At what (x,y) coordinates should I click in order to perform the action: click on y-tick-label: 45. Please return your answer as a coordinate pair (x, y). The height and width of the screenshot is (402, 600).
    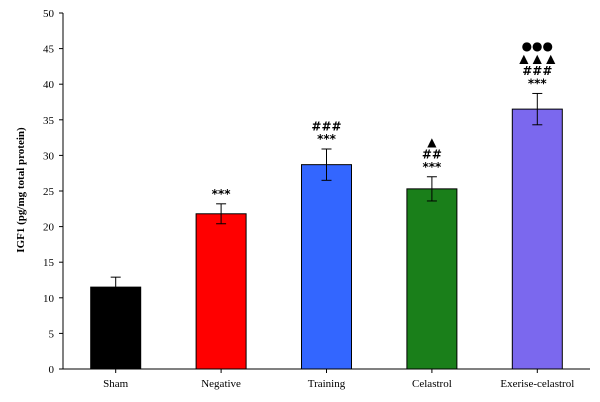
    Looking at the image, I should click on (49, 50).